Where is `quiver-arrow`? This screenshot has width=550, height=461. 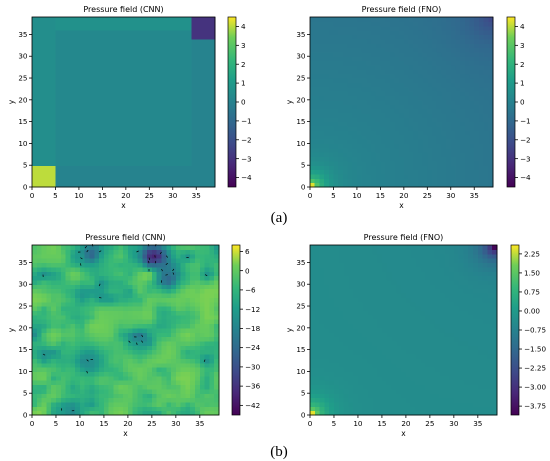
quiver-arrow is located at coordinates (142, 341).